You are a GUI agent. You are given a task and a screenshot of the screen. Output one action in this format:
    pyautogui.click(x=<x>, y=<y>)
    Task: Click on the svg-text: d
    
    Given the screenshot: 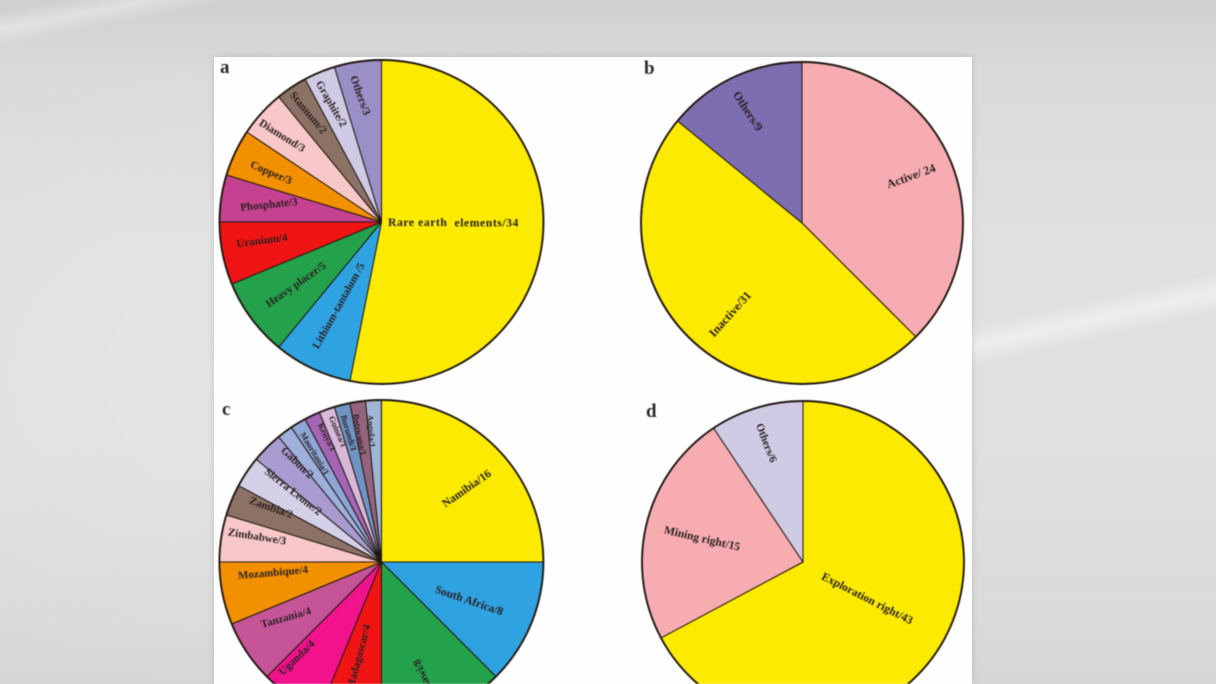 What is the action you would take?
    pyautogui.click(x=651, y=411)
    